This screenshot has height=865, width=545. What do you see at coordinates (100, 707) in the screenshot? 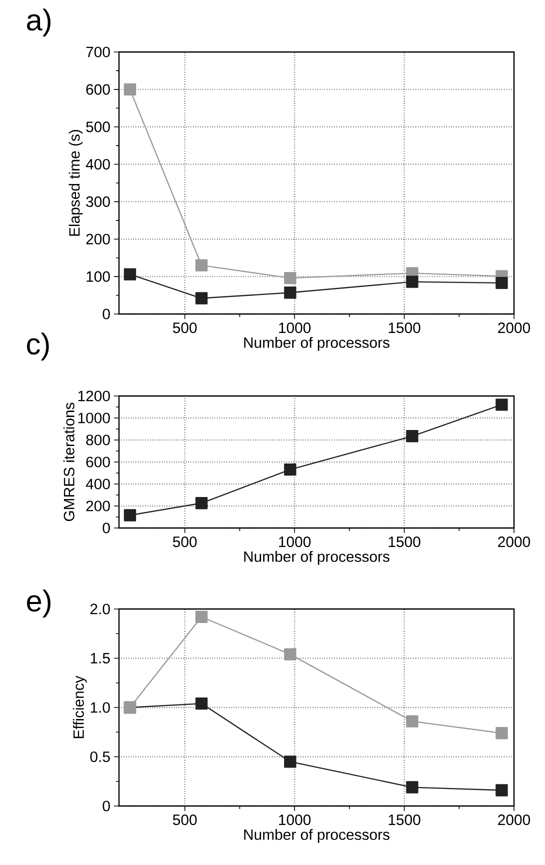
I see `y-tick-label: 1.0` at bounding box center [100, 707].